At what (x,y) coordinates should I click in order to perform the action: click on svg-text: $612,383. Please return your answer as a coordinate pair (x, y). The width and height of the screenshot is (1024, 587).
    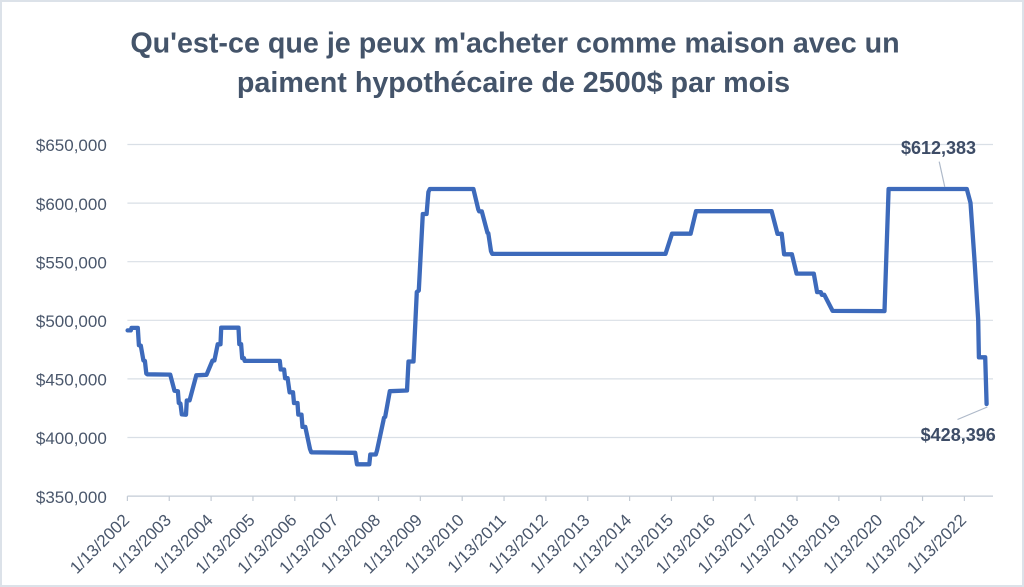
    Looking at the image, I should click on (938, 148).